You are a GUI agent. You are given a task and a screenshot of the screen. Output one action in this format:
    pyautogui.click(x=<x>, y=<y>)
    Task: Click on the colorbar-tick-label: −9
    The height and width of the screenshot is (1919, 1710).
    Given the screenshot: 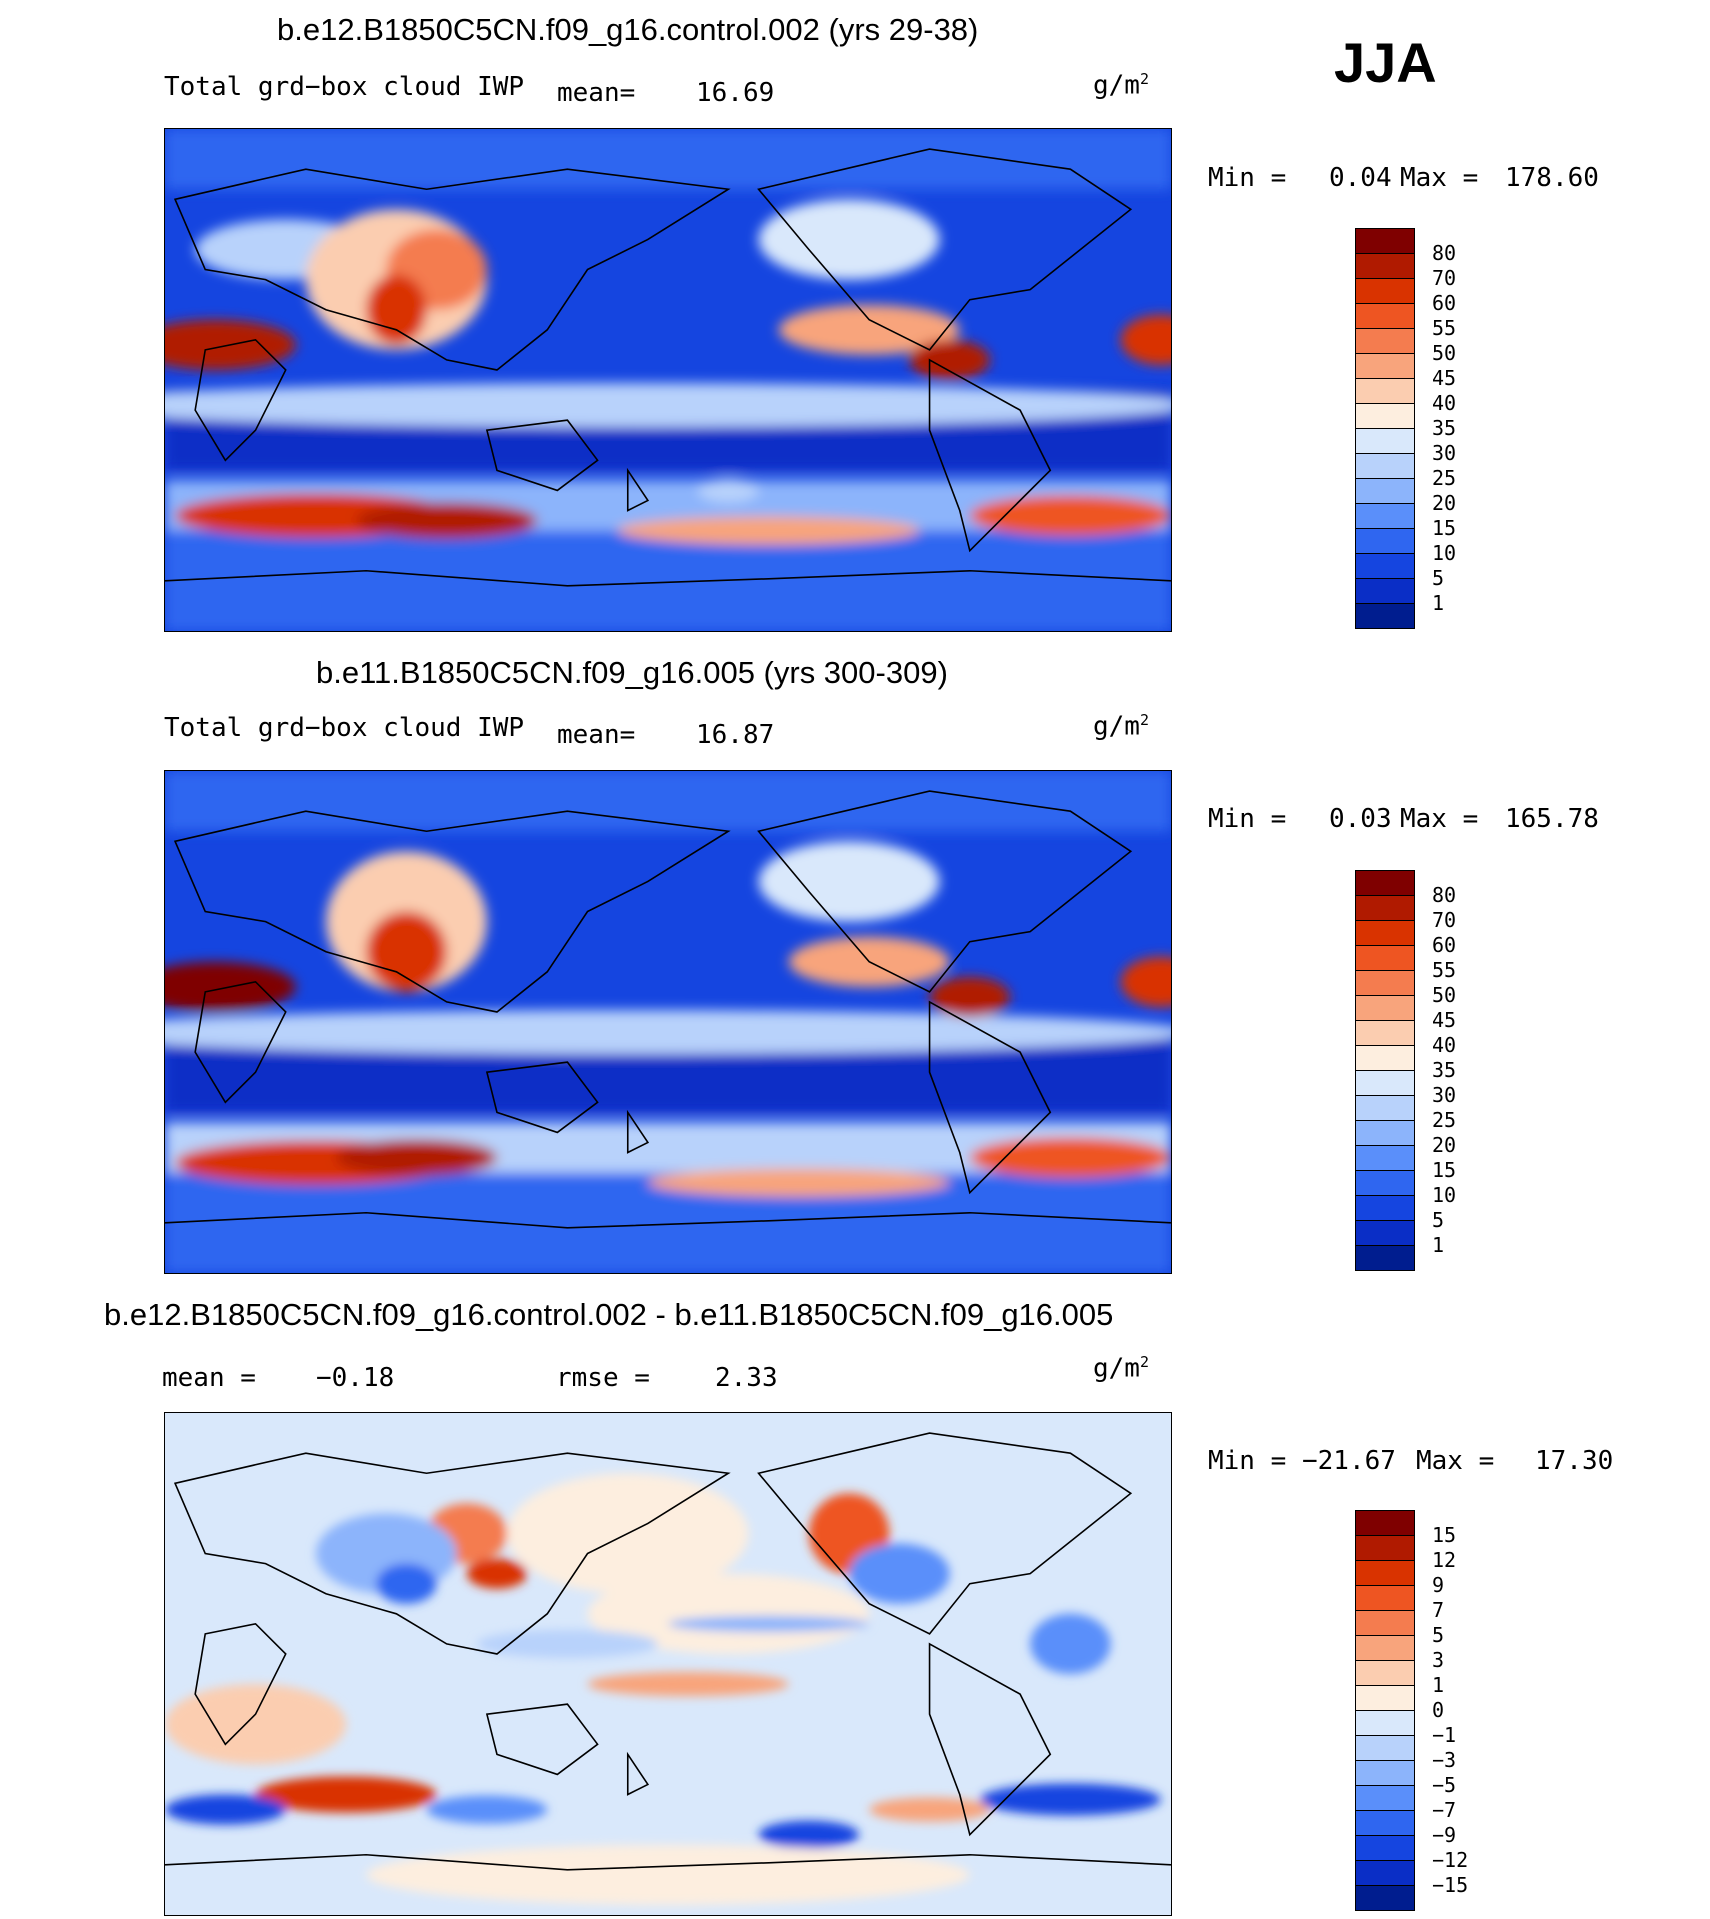 What is the action you would take?
    pyautogui.click(x=1444, y=1835)
    